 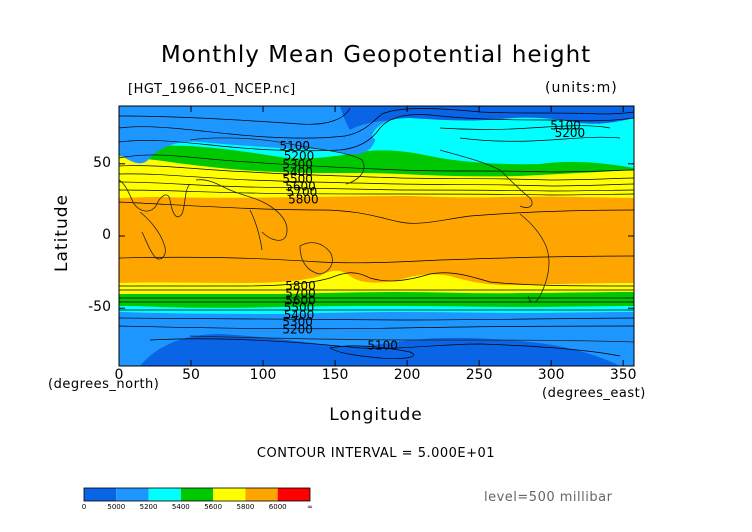 I want to click on band-s-low-core, so click(x=380, y=350).